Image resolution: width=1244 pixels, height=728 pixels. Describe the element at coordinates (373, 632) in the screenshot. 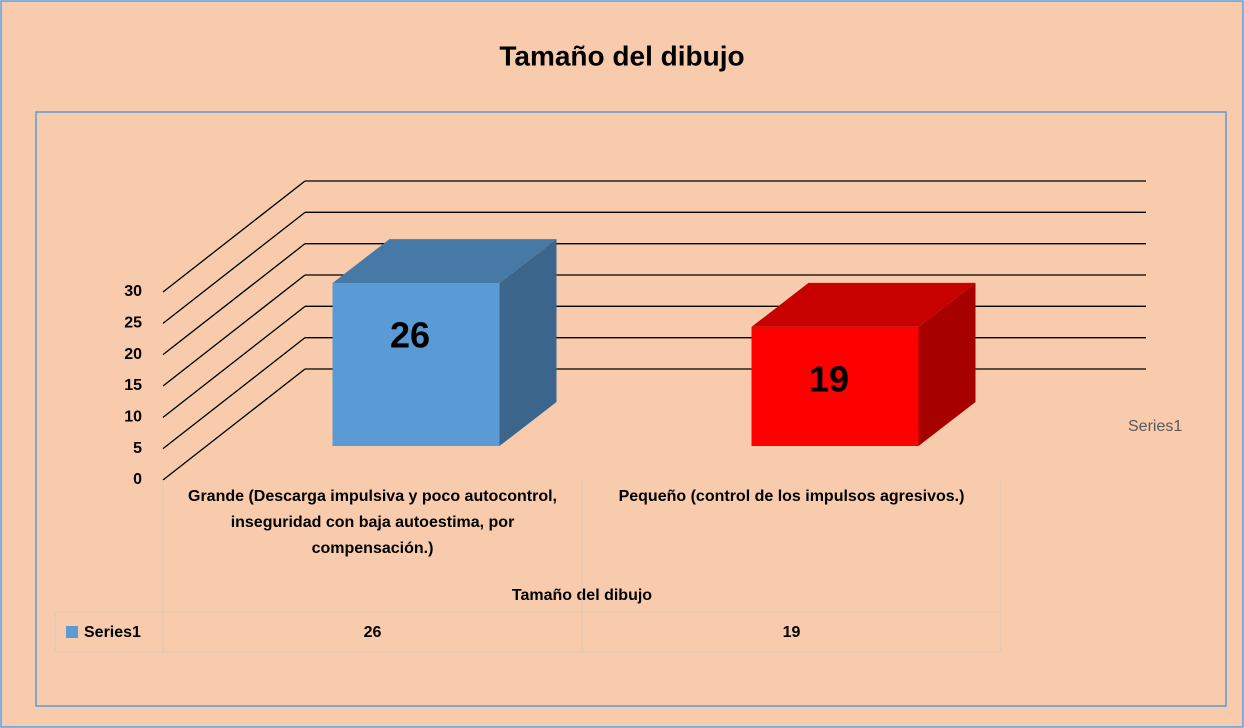

I see `table-value: 26` at that location.